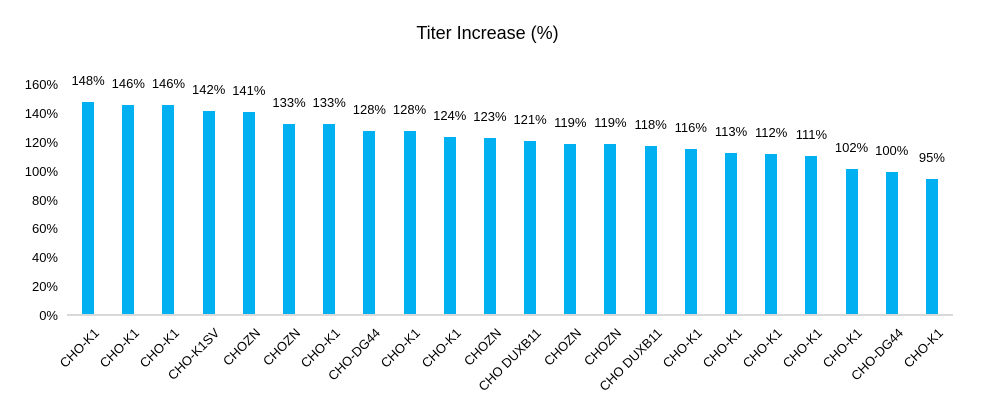 The height and width of the screenshot is (407, 995). I want to click on y-axis-tick-label: 0%, so click(48, 315).